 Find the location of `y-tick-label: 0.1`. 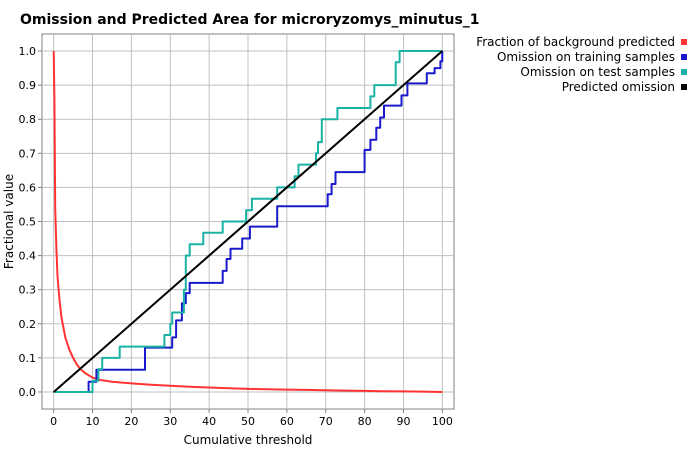

y-tick-label: 0.1 is located at coordinates (28, 358).